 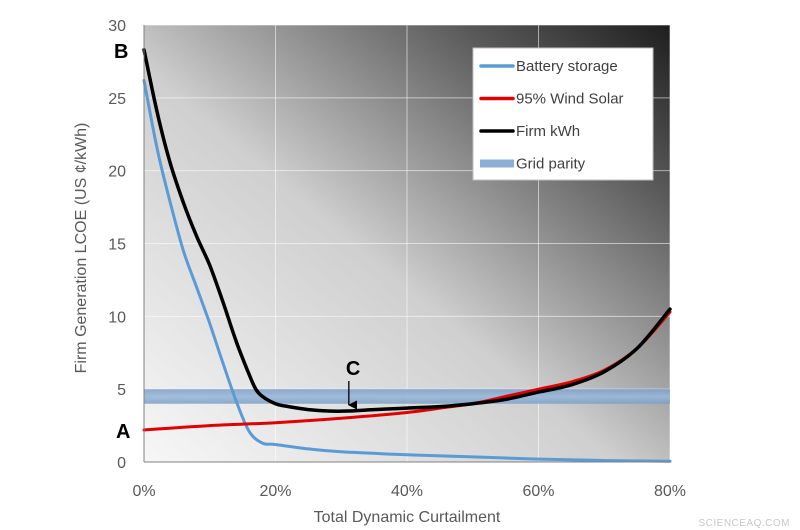 I want to click on y-tick-label: 0, so click(x=121, y=463).